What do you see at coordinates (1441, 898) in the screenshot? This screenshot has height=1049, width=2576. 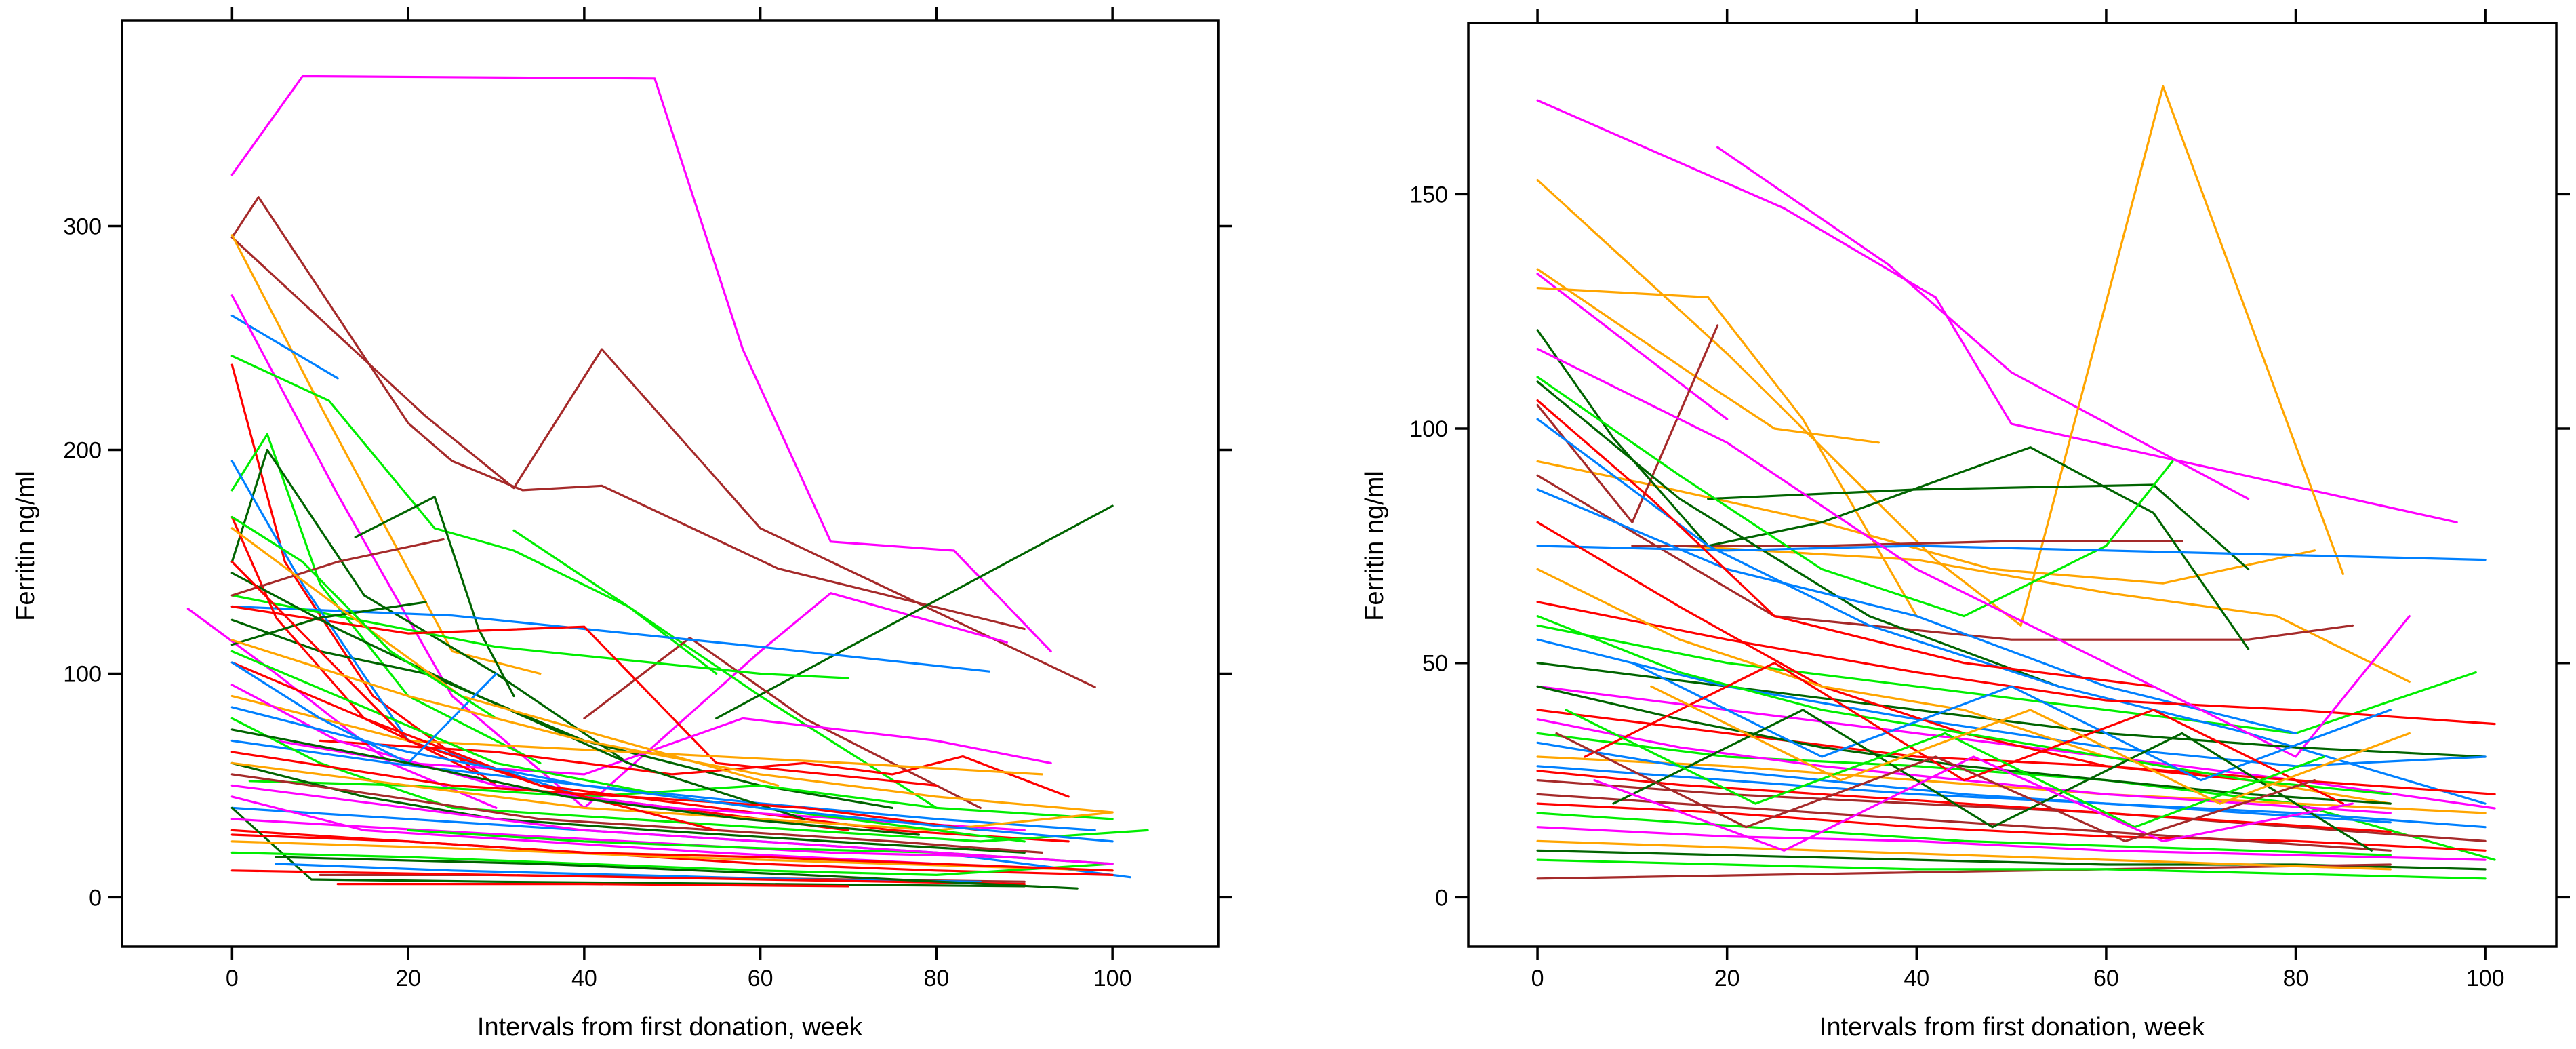 I see `right-y-tick-label: 0` at bounding box center [1441, 898].